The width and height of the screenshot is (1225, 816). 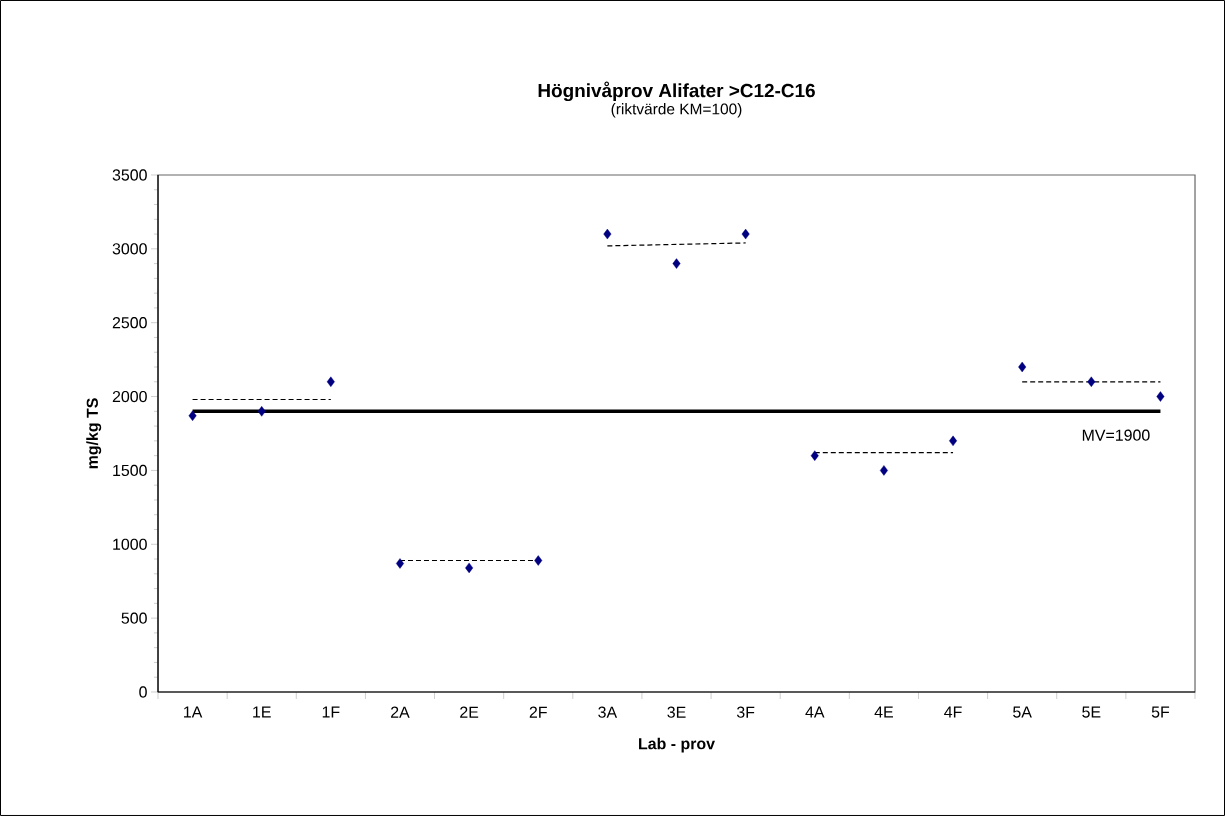 I want to click on y-axis-title: mg/kg TS, so click(x=94, y=433).